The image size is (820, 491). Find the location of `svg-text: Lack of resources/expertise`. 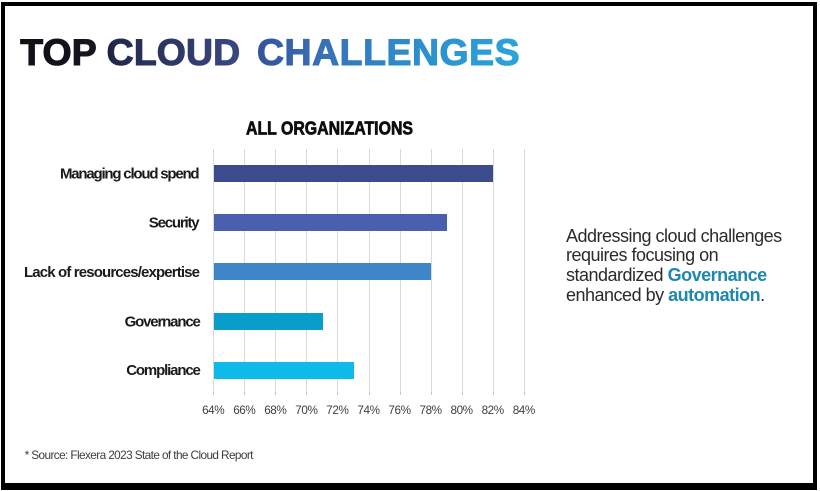

svg-text: Lack of resources/expertise is located at coordinates (112, 272).